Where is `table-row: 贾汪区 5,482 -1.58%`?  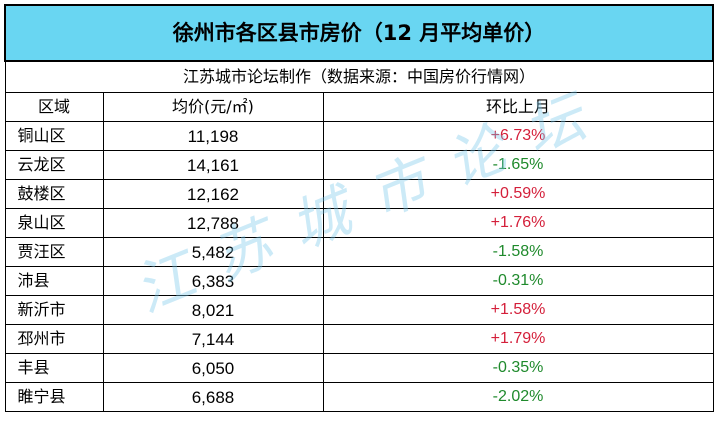 table-row: 贾汪区 5,482 -1.58% is located at coordinates (359, 252).